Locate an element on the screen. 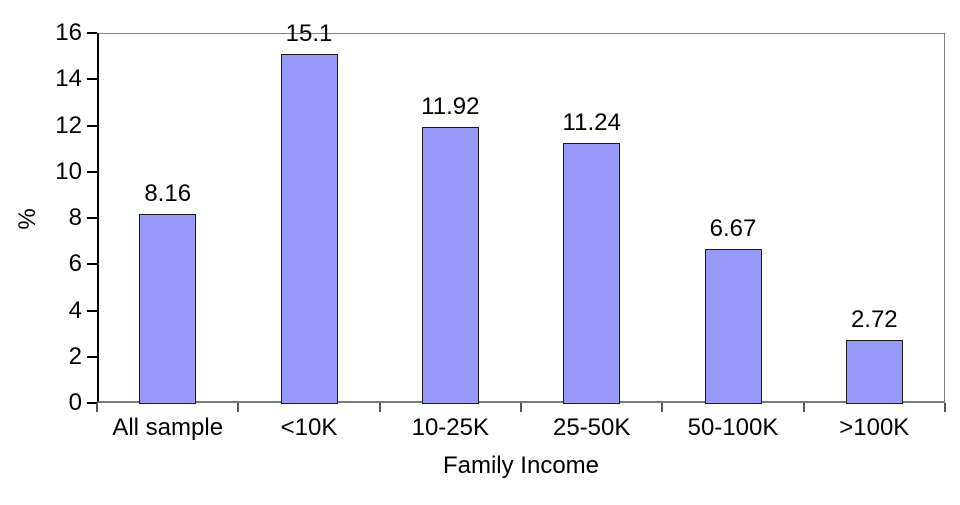  y-tick-label: 8 is located at coordinates (75, 217).